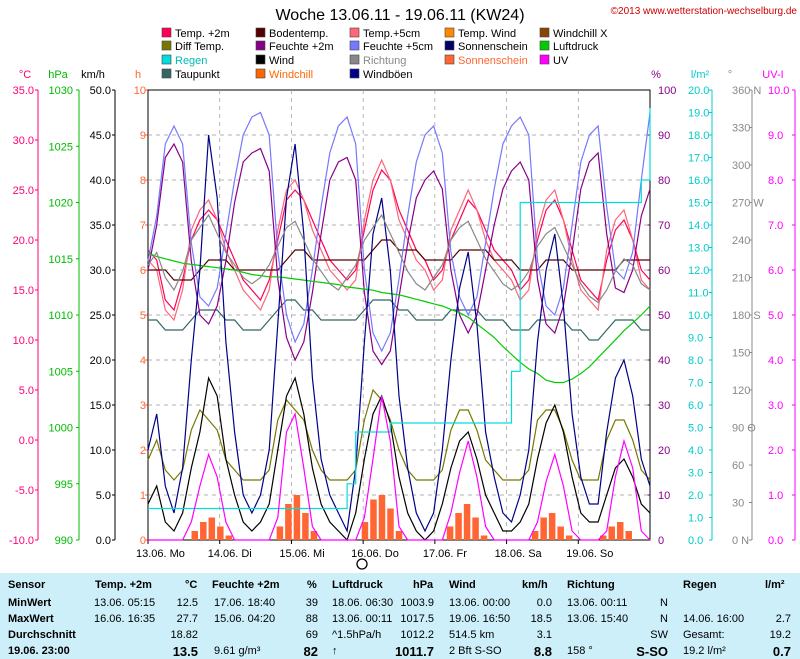 This screenshot has height=659, width=800. Describe the element at coordinates (544, 603) in the screenshot. I see `stats-wind-value: 0.0` at that location.